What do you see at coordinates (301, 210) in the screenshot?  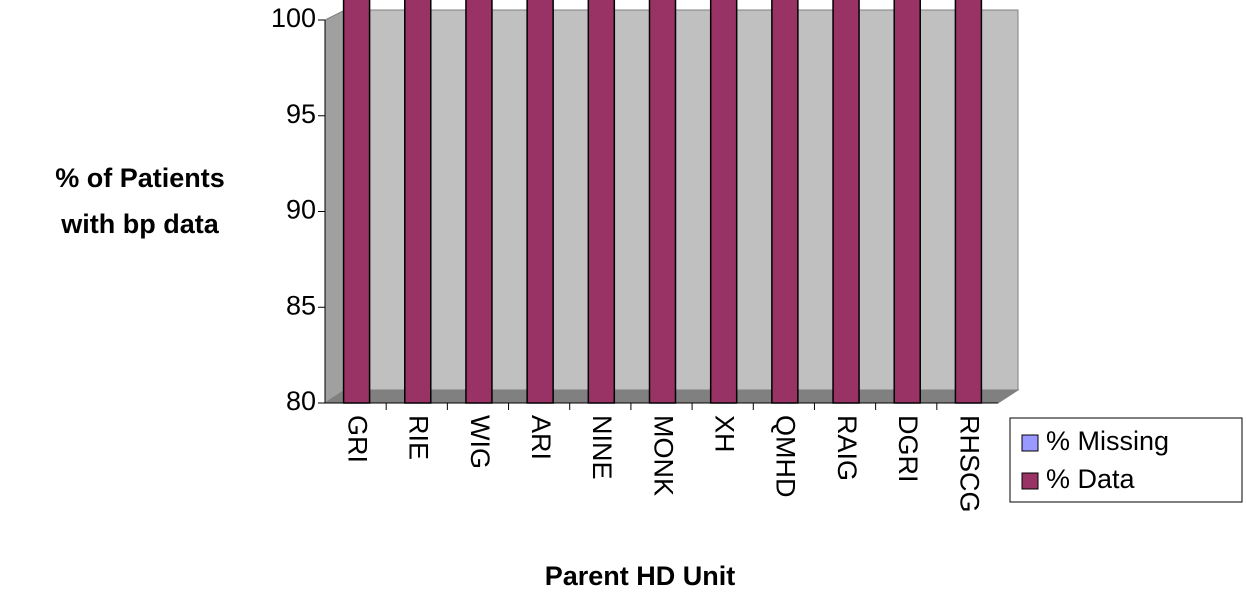 I see `y-tick-label: 90` at bounding box center [301, 210].